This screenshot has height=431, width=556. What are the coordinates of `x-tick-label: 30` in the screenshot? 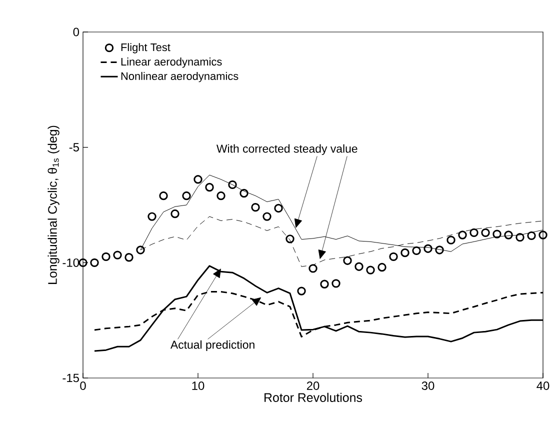 It's located at (428, 386).